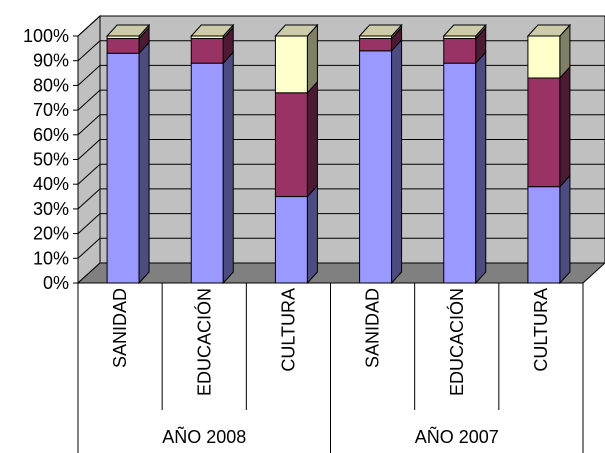 Image resolution: width=605 pixels, height=453 pixels. I want to click on chart-floor, so click(340, 273).